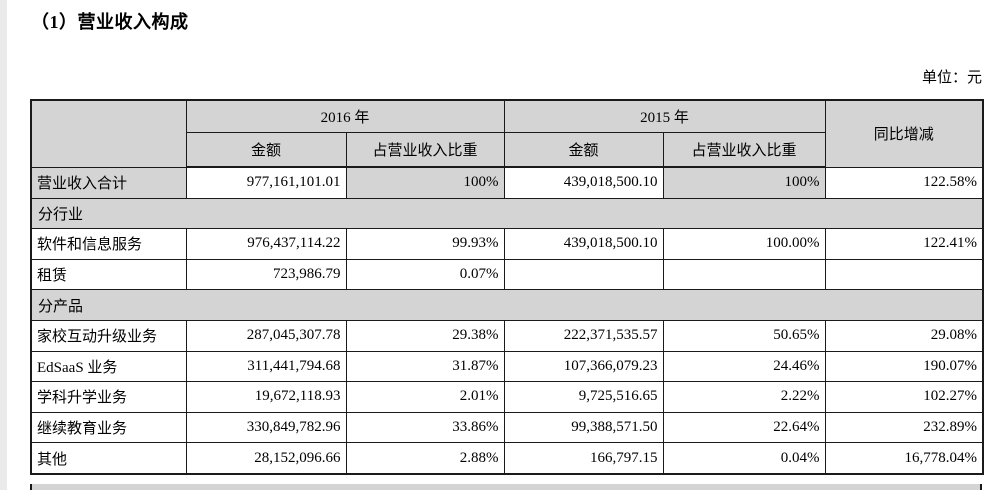 This screenshot has height=490, width=1004. I want to click on ratio-2015: 100.00%, so click(744, 244).